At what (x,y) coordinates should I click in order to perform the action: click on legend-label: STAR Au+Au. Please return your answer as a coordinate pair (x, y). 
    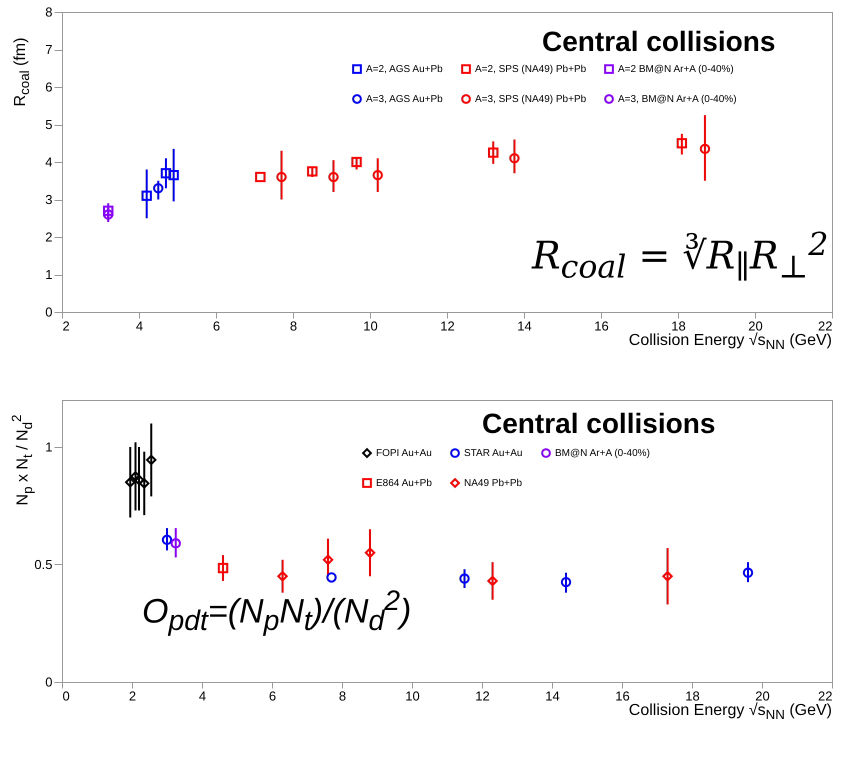
    Looking at the image, I should click on (493, 454).